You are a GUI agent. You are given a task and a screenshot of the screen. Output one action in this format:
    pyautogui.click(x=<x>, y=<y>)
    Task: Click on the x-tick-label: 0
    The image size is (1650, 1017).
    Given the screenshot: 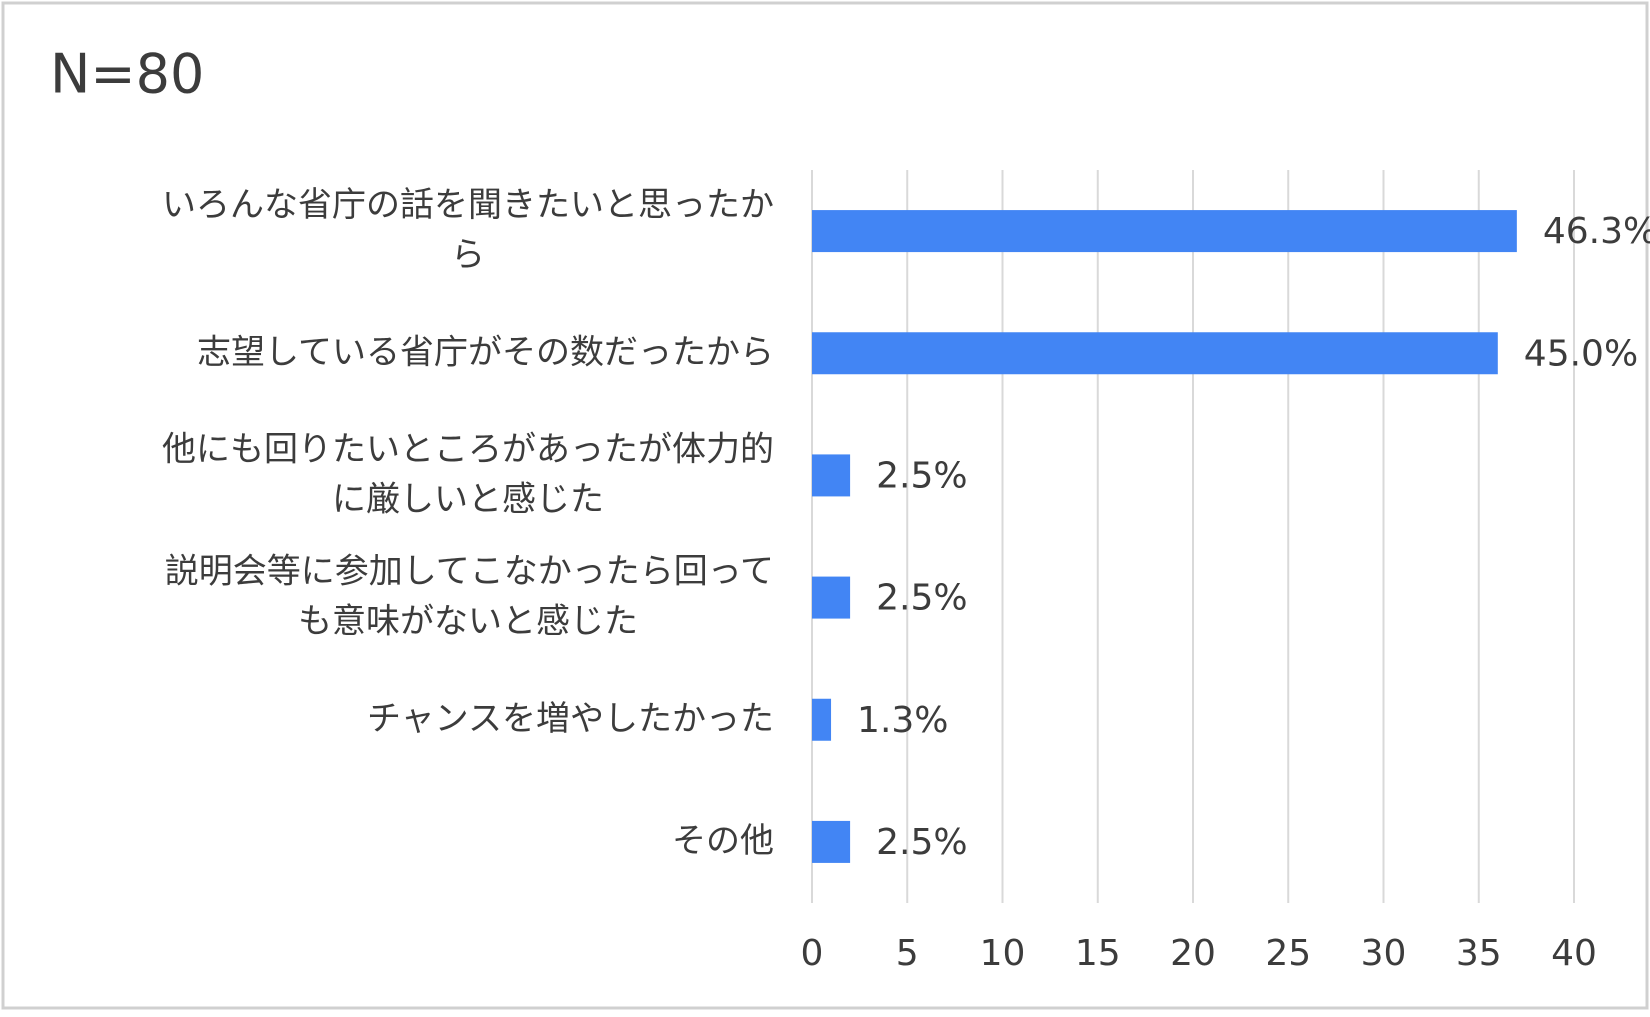 What is the action you would take?
    pyautogui.click(x=812, y=953)
    